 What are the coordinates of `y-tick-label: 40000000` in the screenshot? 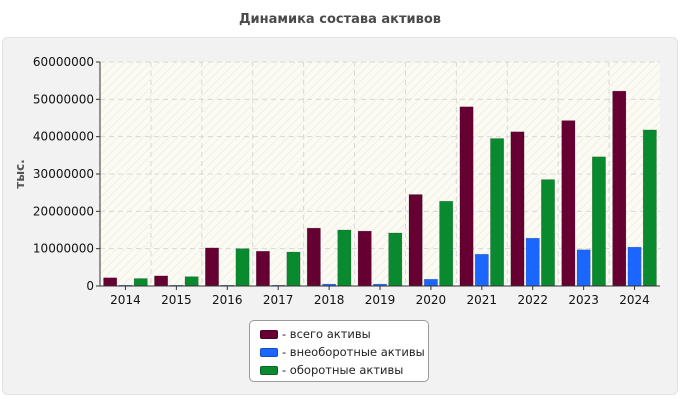 It's located at (63, 137).